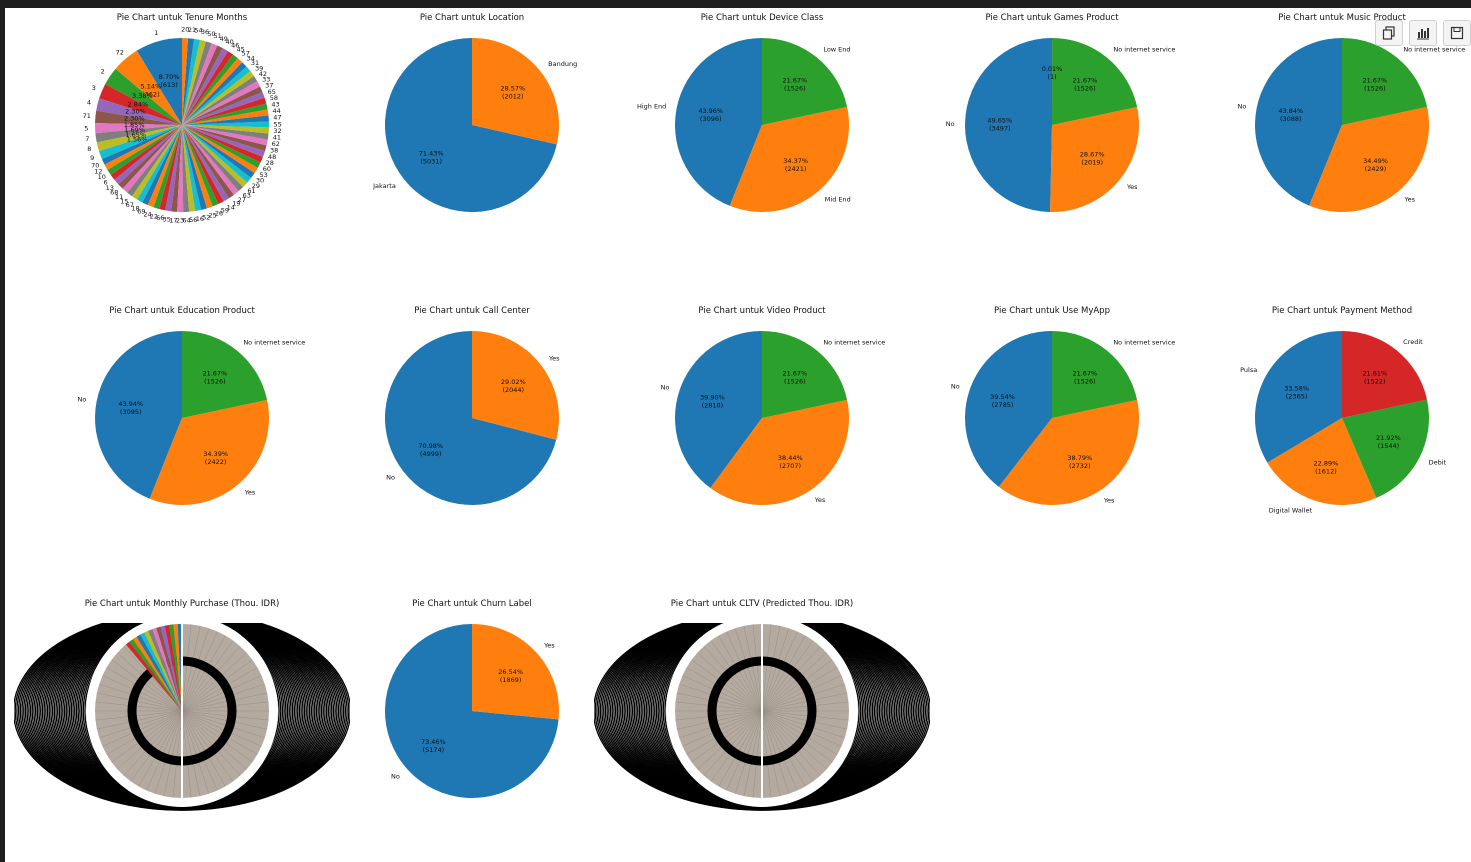 The width and height of the screenshot is (1471, 862). I want to click on pie-pct-label: 21.67% (1526), so click(1084, 377).